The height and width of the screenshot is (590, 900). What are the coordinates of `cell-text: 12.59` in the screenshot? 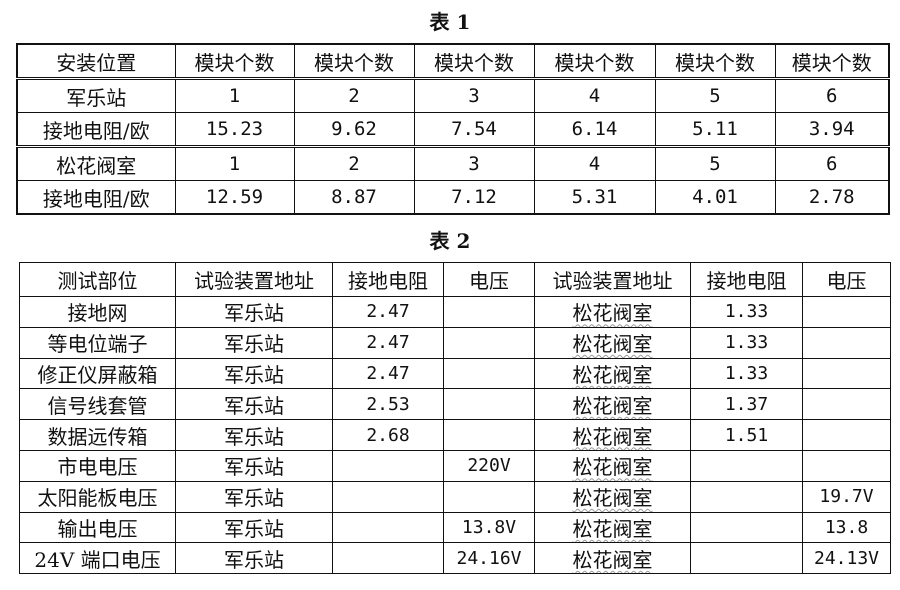 It's located at (234, 197).